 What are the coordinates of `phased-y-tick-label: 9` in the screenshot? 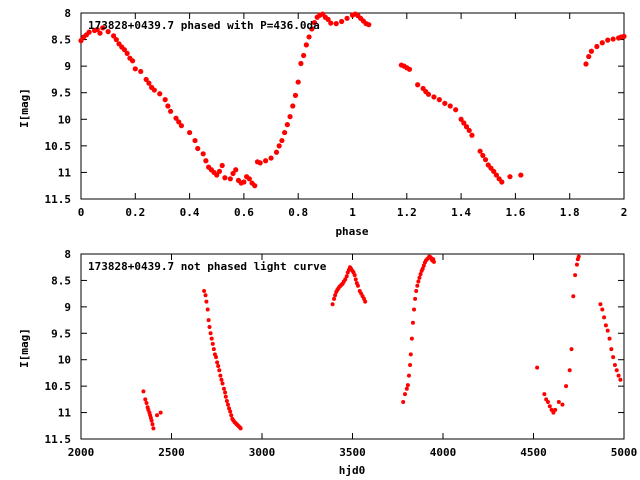 It's located at (67, 66).